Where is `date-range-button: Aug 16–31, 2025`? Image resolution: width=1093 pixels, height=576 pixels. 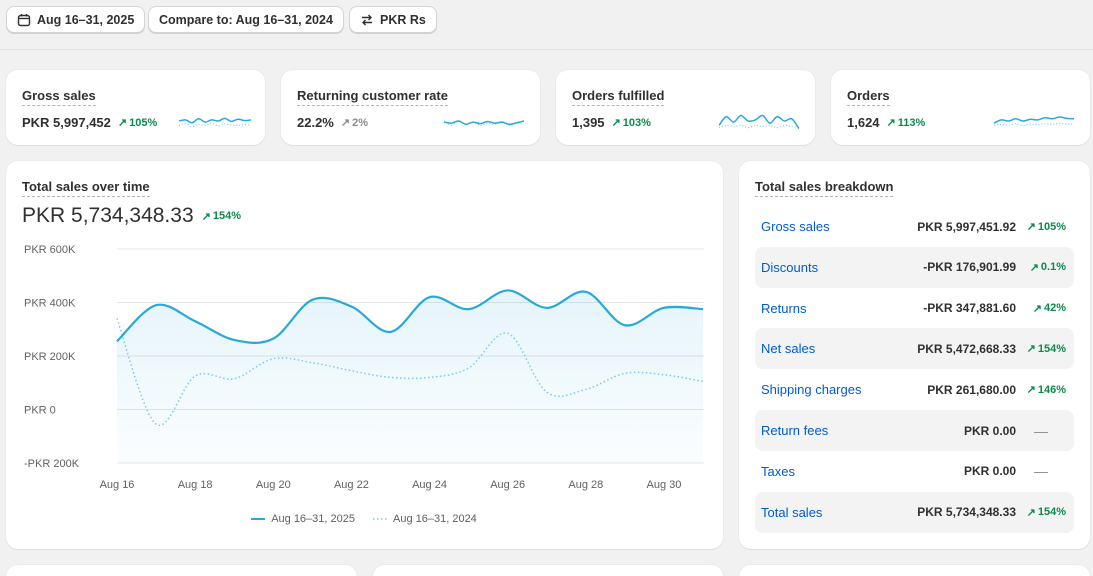
date-range-button: Aug 16–31, 2025 is located at coordinates (76, 19).